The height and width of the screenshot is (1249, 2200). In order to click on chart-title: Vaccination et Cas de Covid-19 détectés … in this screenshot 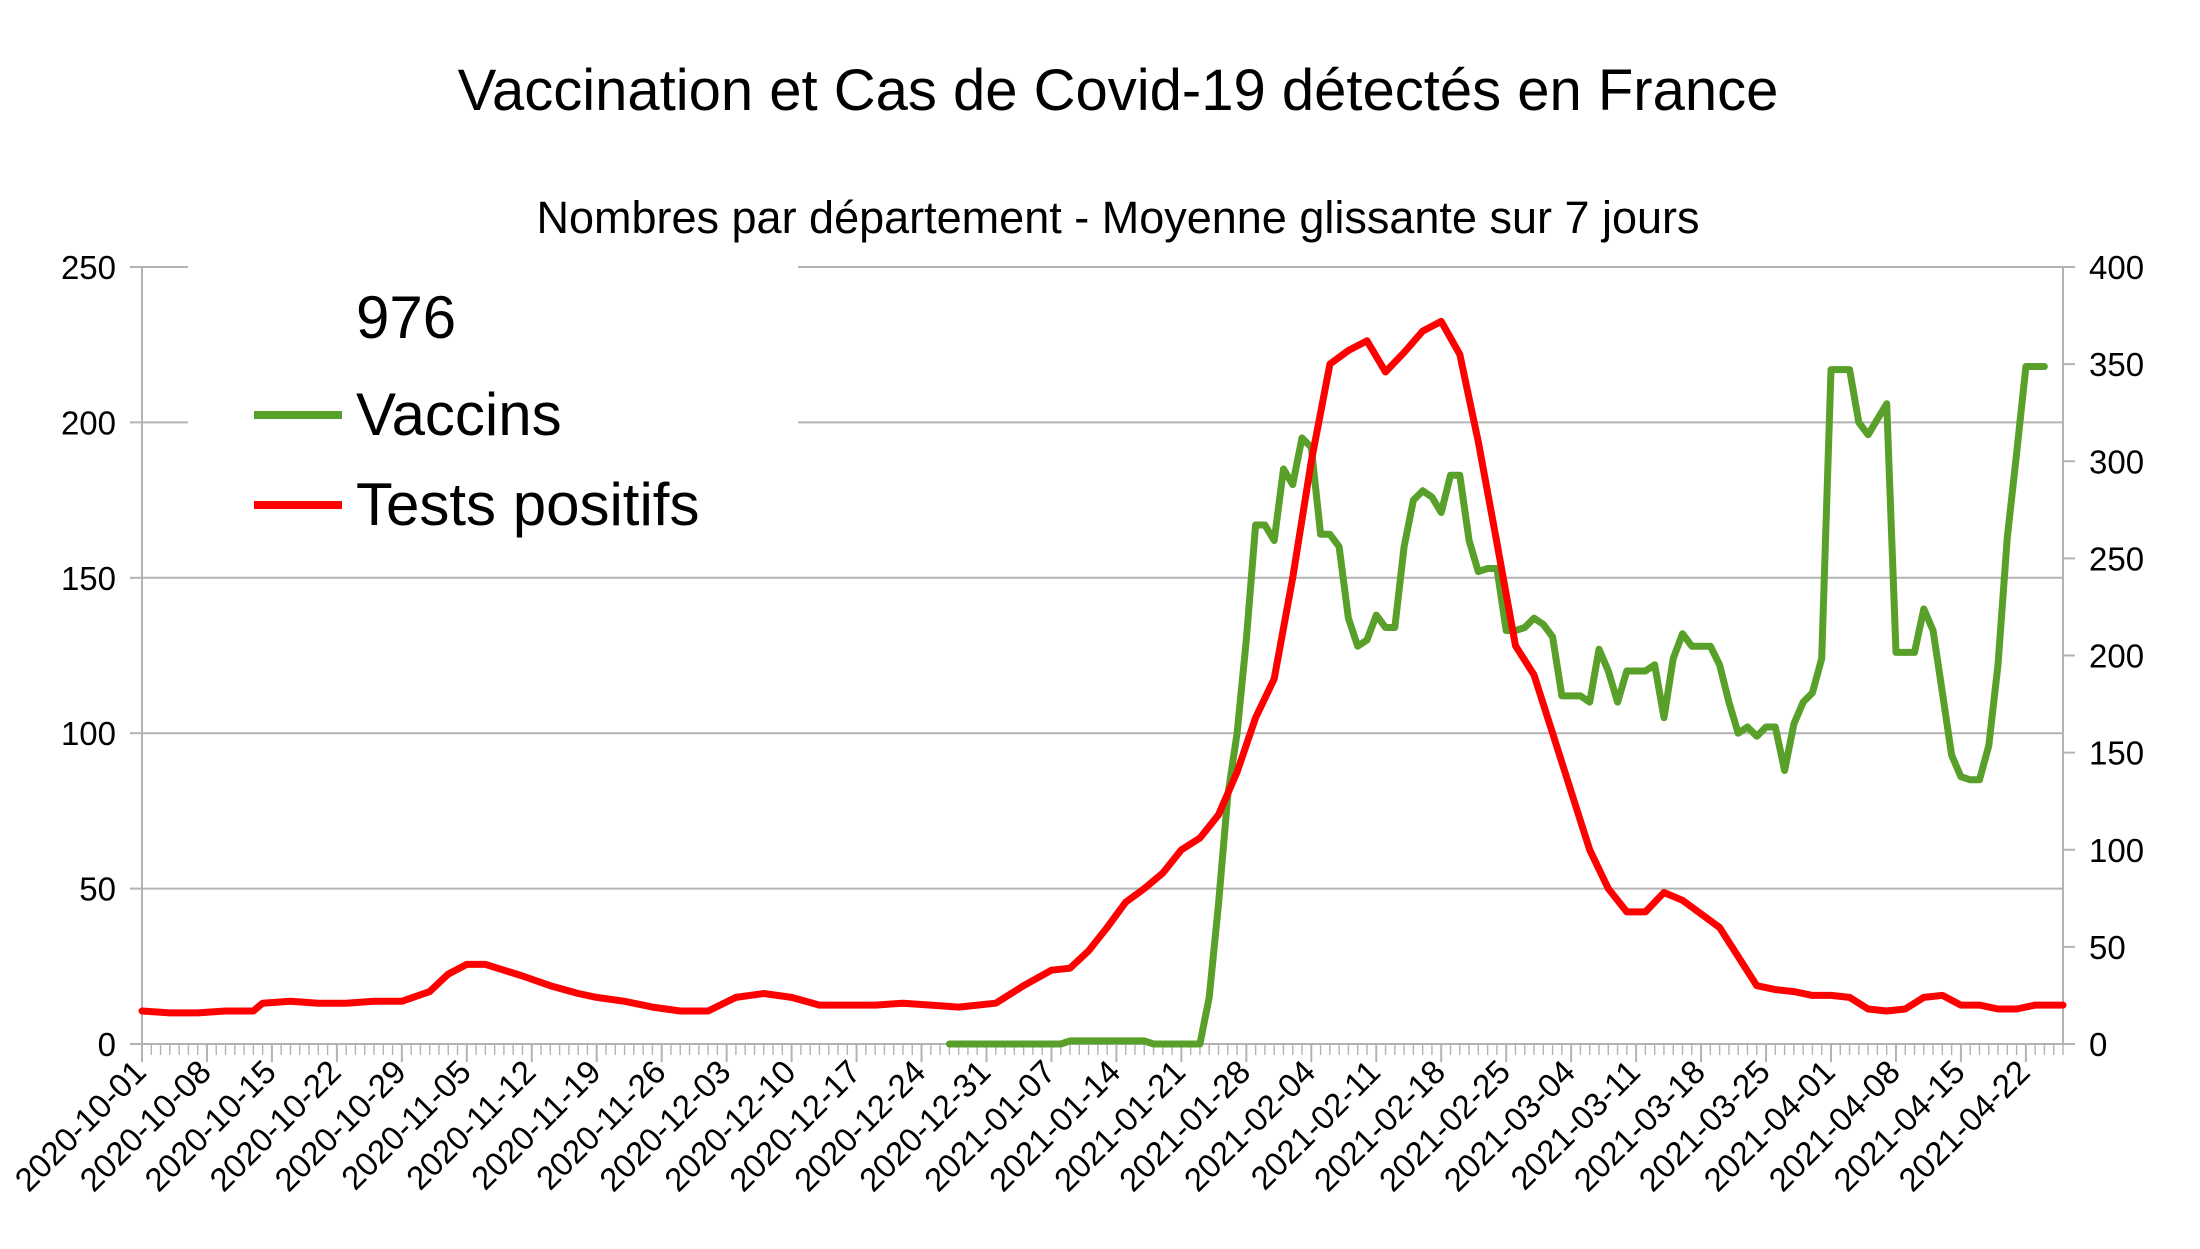, I will do `click(1118, 90)`.